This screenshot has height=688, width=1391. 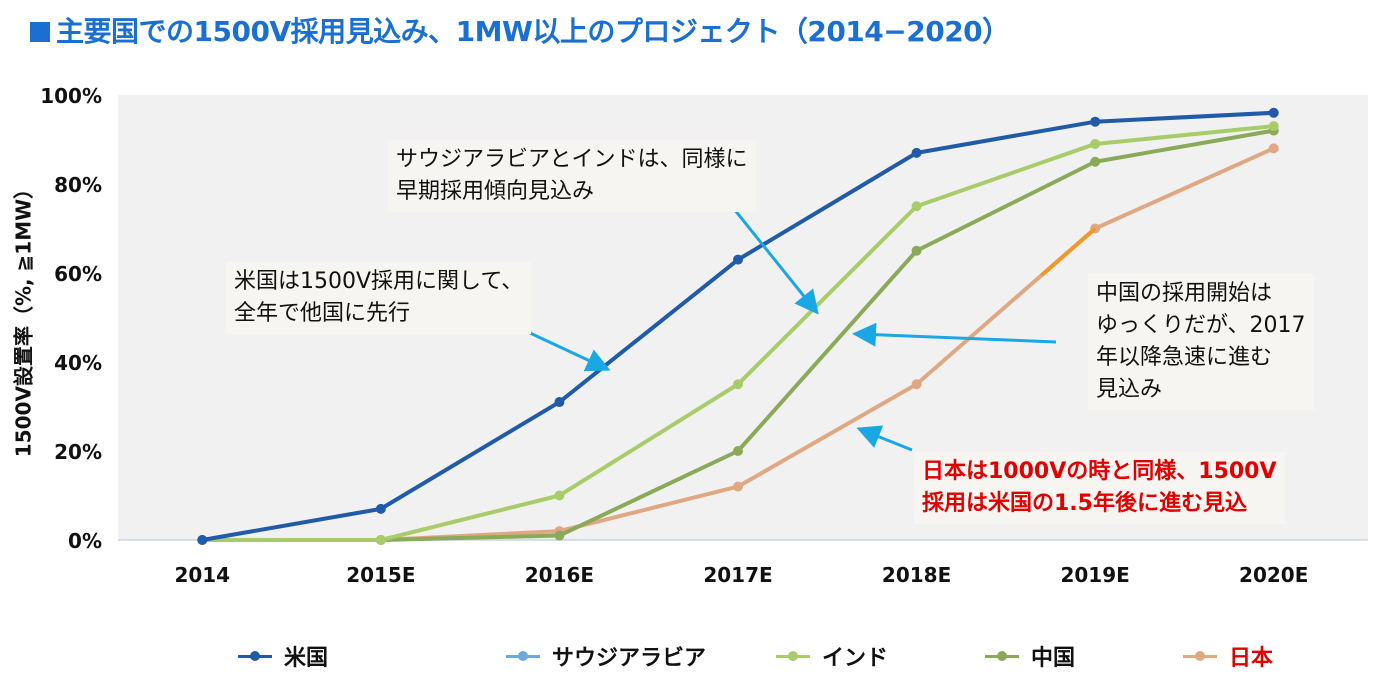 What do you see at coordinates (737, 575) in the screenshot?
I see `x-tick-label: 2017E` at bounding box center [737, 575].